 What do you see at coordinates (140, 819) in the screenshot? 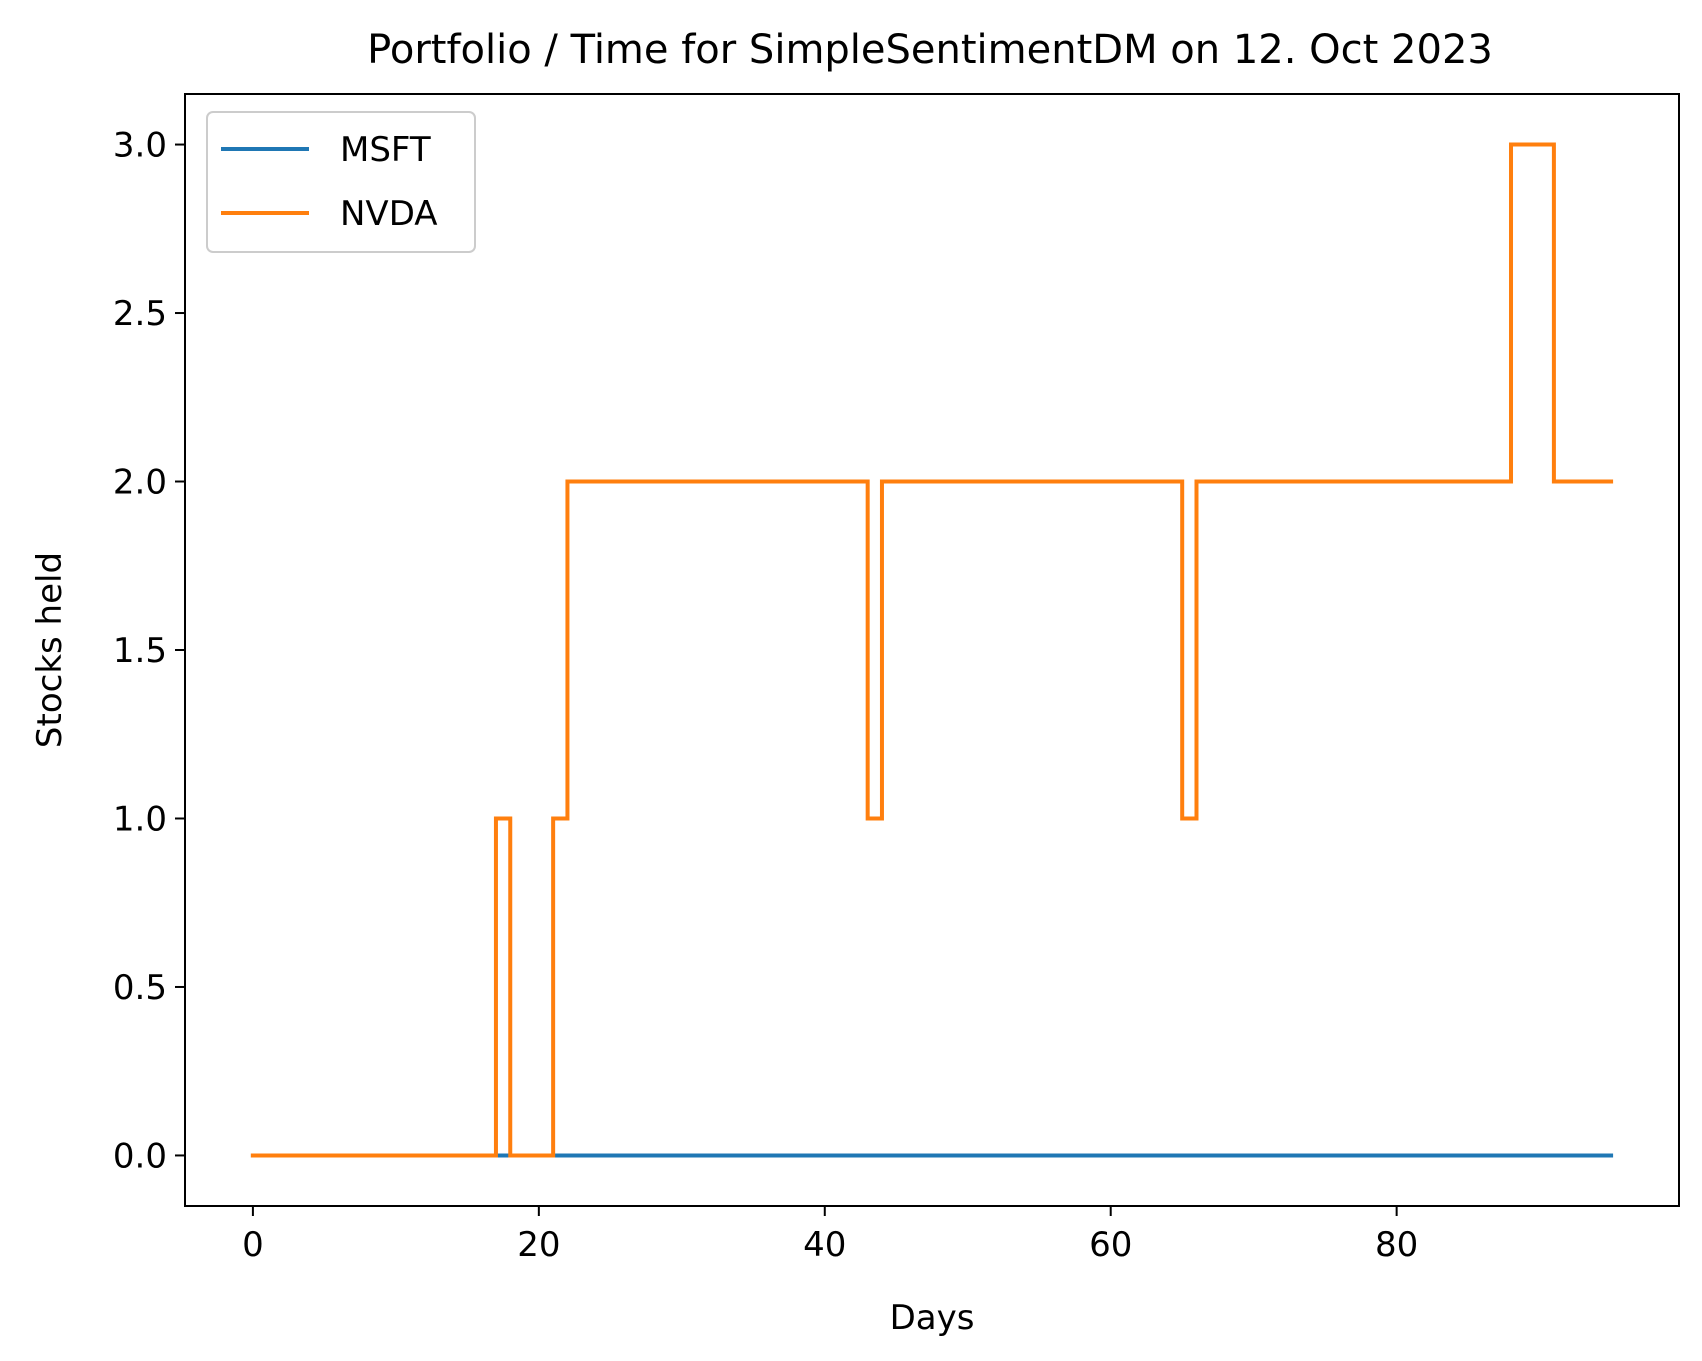
I see `y-tick-label: 1.0` at bounding box center [140, 819].